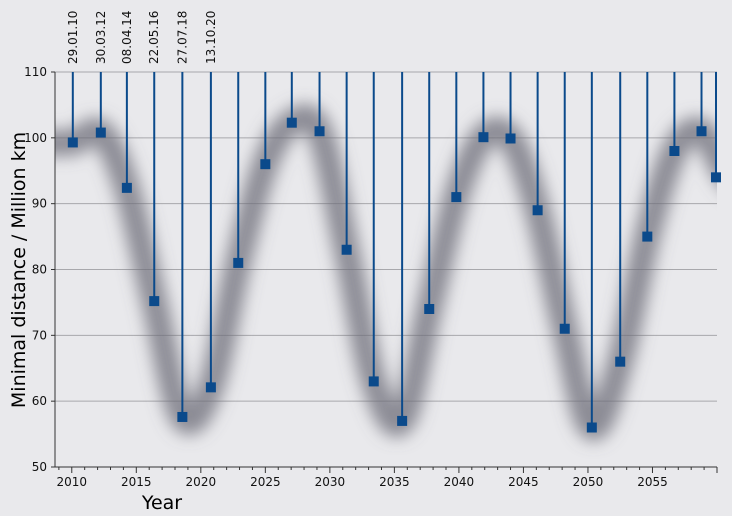 The image size is (732, 516). I want to click on x-tick-label-2045: 2045, so click(523, 482).